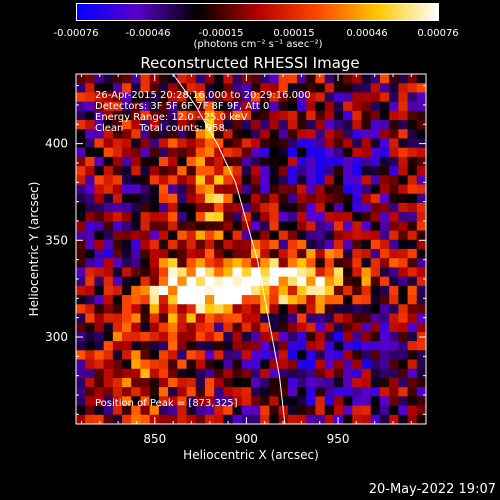 This screenshot has height=500, width=500. Describe the element at coordinates (432, 489) in the screenshot. I see `footer-date: 20-May-2022 19:07` at that location.